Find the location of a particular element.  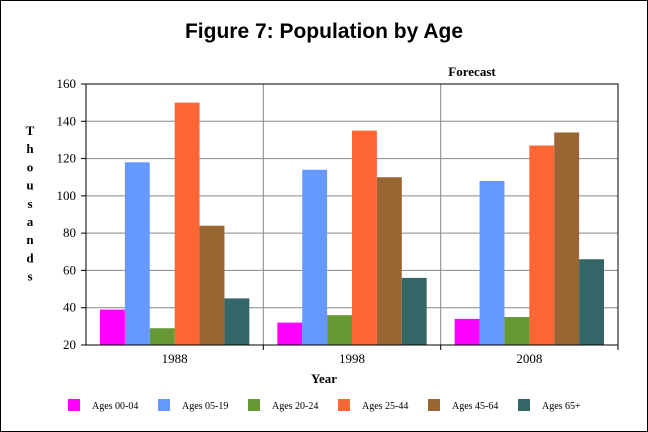

bar-ages-65--1988 is located at coordinates (237, 321).